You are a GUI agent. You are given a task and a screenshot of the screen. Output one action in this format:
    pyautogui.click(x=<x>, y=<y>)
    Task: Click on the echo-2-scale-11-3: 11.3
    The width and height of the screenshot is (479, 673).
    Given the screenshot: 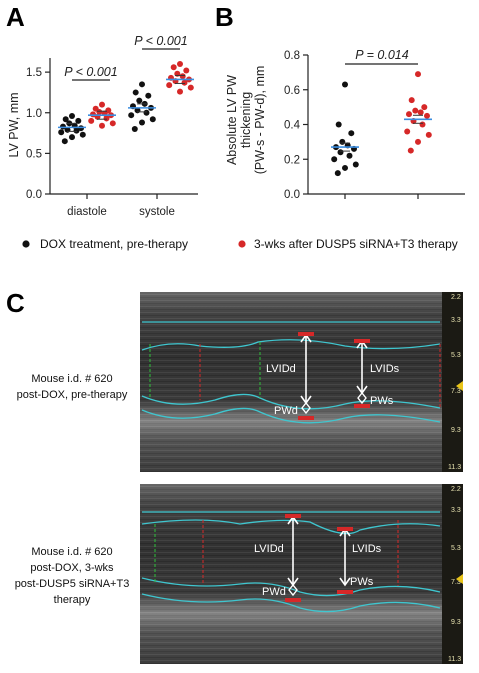 What is the action you would take?
    pyautogui.click(x=454, y=659)
    